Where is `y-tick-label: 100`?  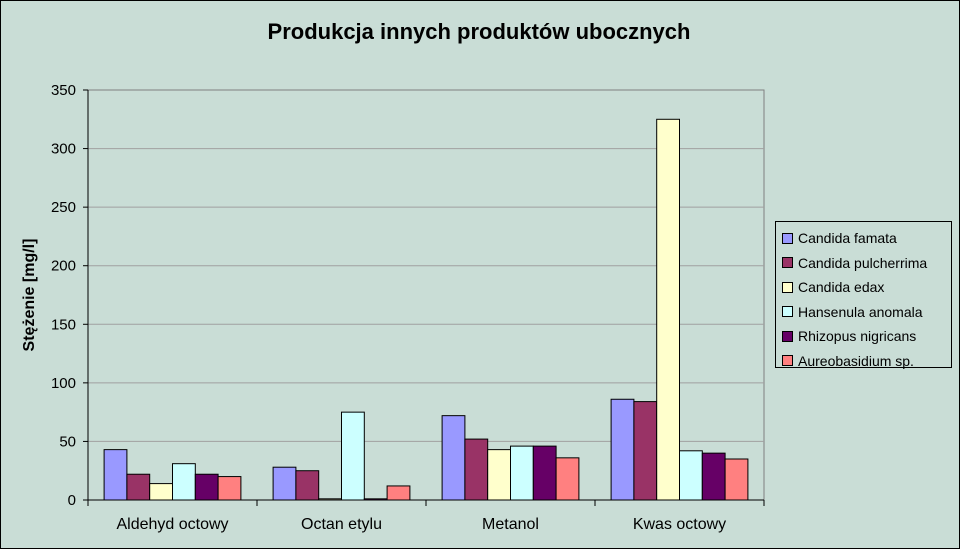 y-tick-label: 100 is located at coordinates (63, 383).